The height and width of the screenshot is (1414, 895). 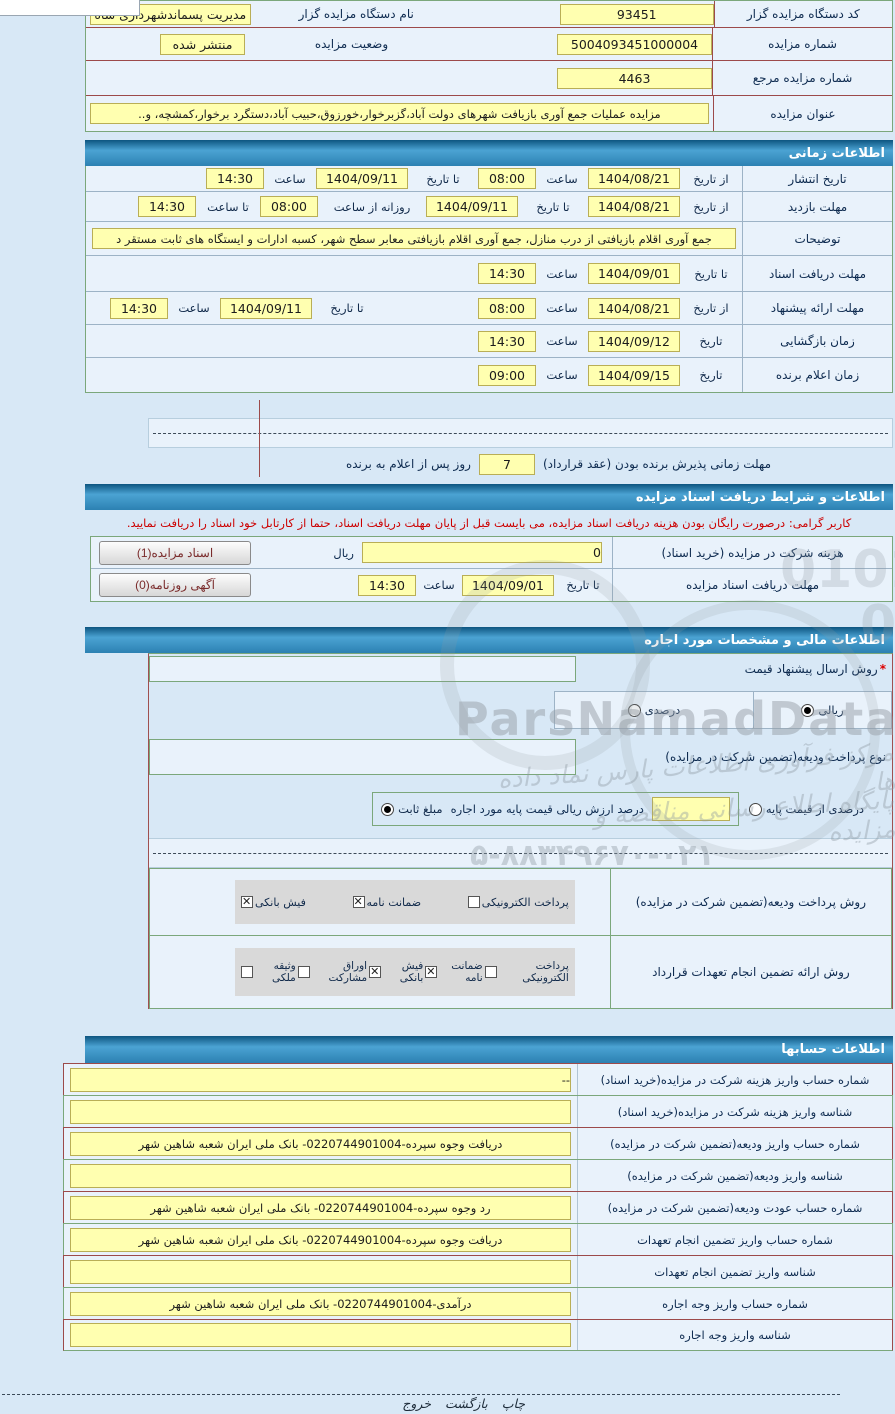 What do you see at coordinates (362, 757) in the screenshot?
I see `empty-value-strip` at bounding box center [362, 757].